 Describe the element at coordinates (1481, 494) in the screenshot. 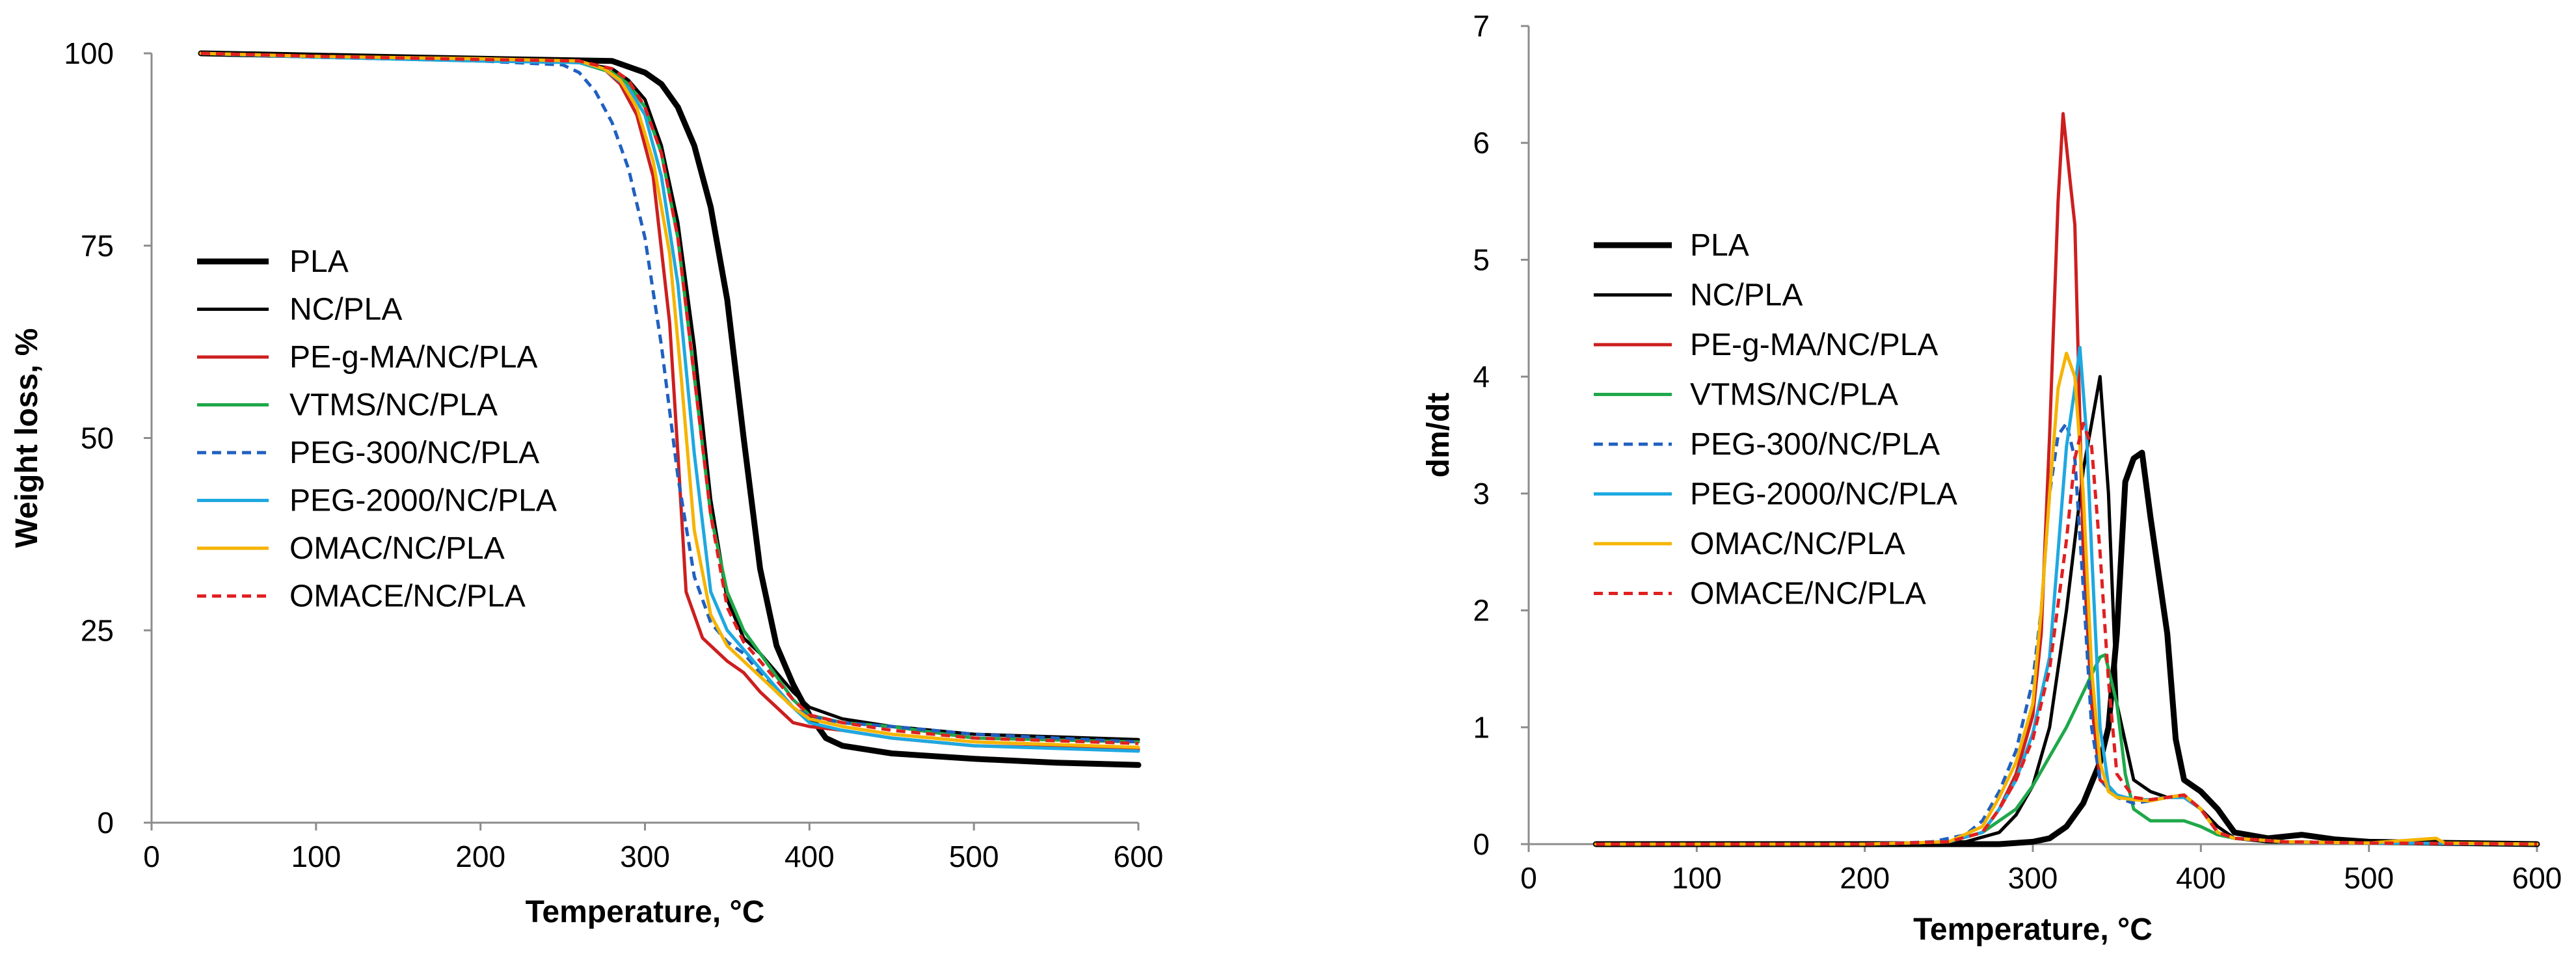

I see `y-tick-label: 3` at that location.